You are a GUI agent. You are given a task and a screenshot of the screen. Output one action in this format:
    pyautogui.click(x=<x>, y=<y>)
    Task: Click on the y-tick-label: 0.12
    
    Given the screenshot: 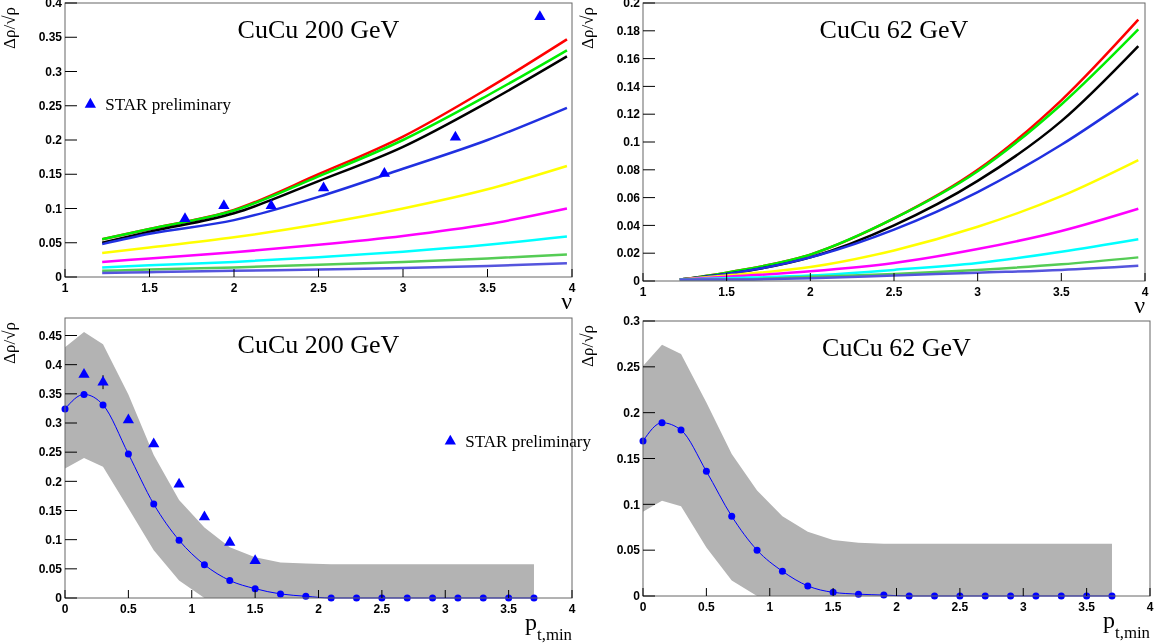 What is the action you would take?
    pyautogui.click(x=628, y=114)
    